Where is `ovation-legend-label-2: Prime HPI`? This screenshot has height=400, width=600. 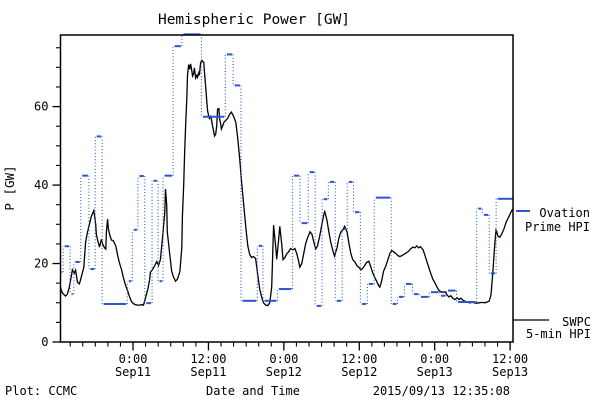
ovation-legend-label-2: Prime HPI is located at coordinates (557, 227).